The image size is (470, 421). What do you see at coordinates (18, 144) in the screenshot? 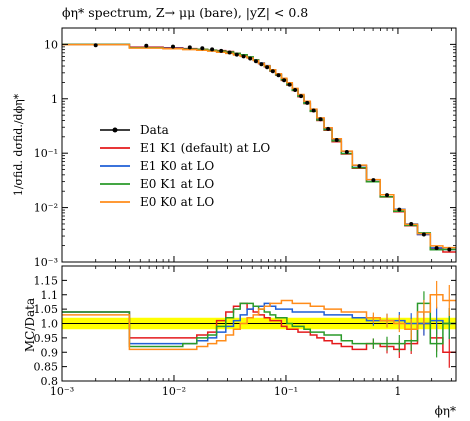
I see `y-axis-label: 1/σfid. dσfid./dϕη*` at bounding box center [18, 144].